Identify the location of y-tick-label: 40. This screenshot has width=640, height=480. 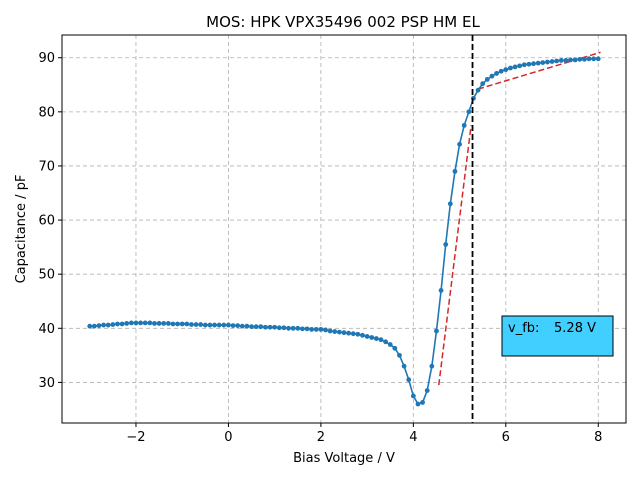
(46, 329).